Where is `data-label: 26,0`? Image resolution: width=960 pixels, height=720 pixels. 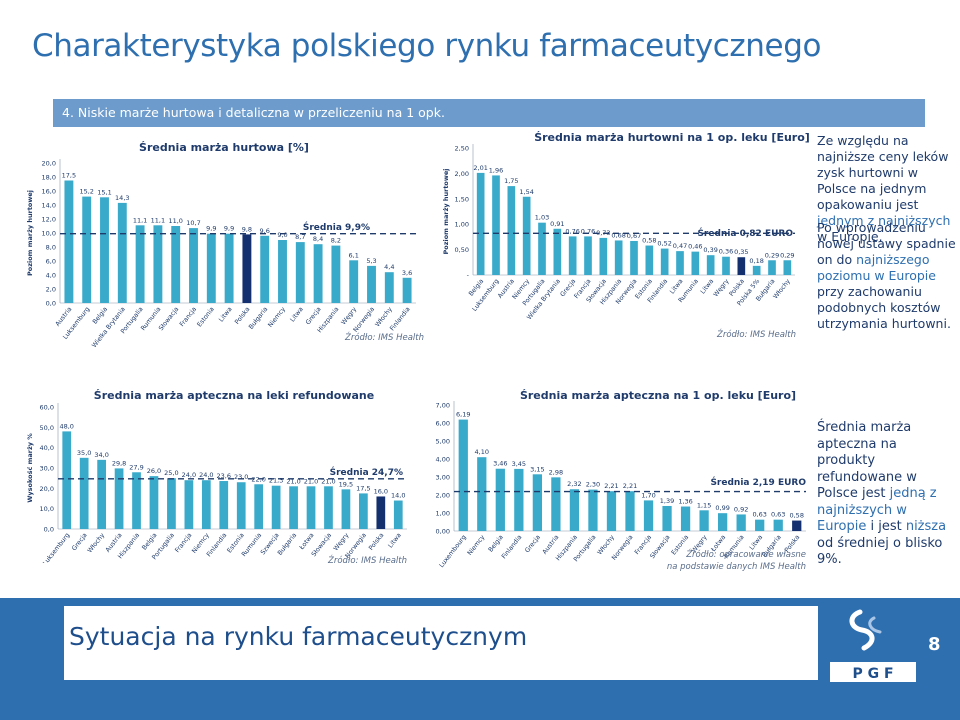 data-label: 26,0 is located at coordinates (154, 471).